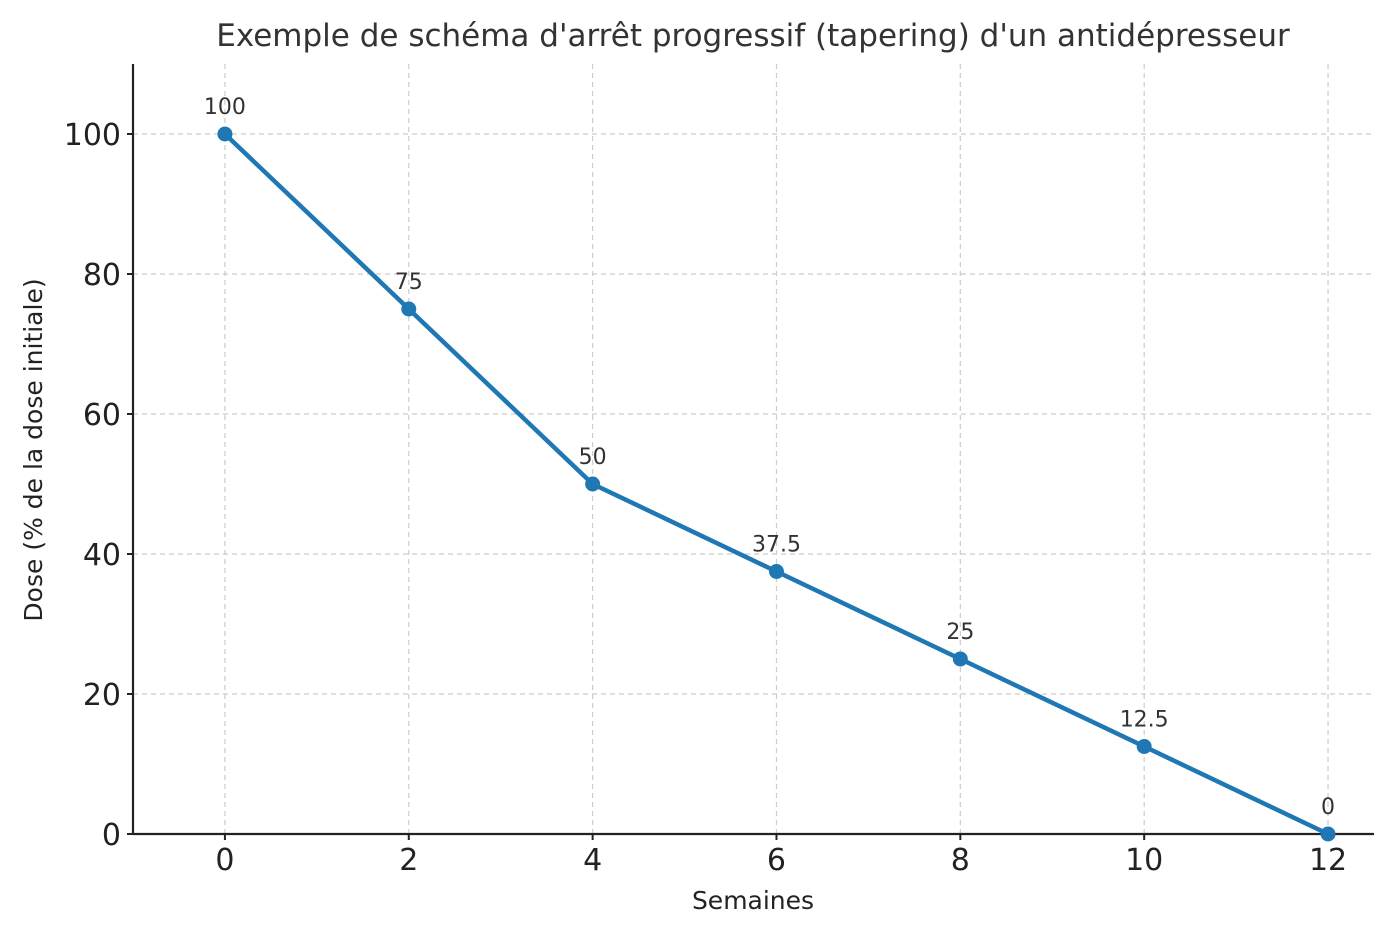  What do you see at coordinates (408, 860) in the screenshot?
I see `x-tick-label: 2` at bounding box center [408, 860].